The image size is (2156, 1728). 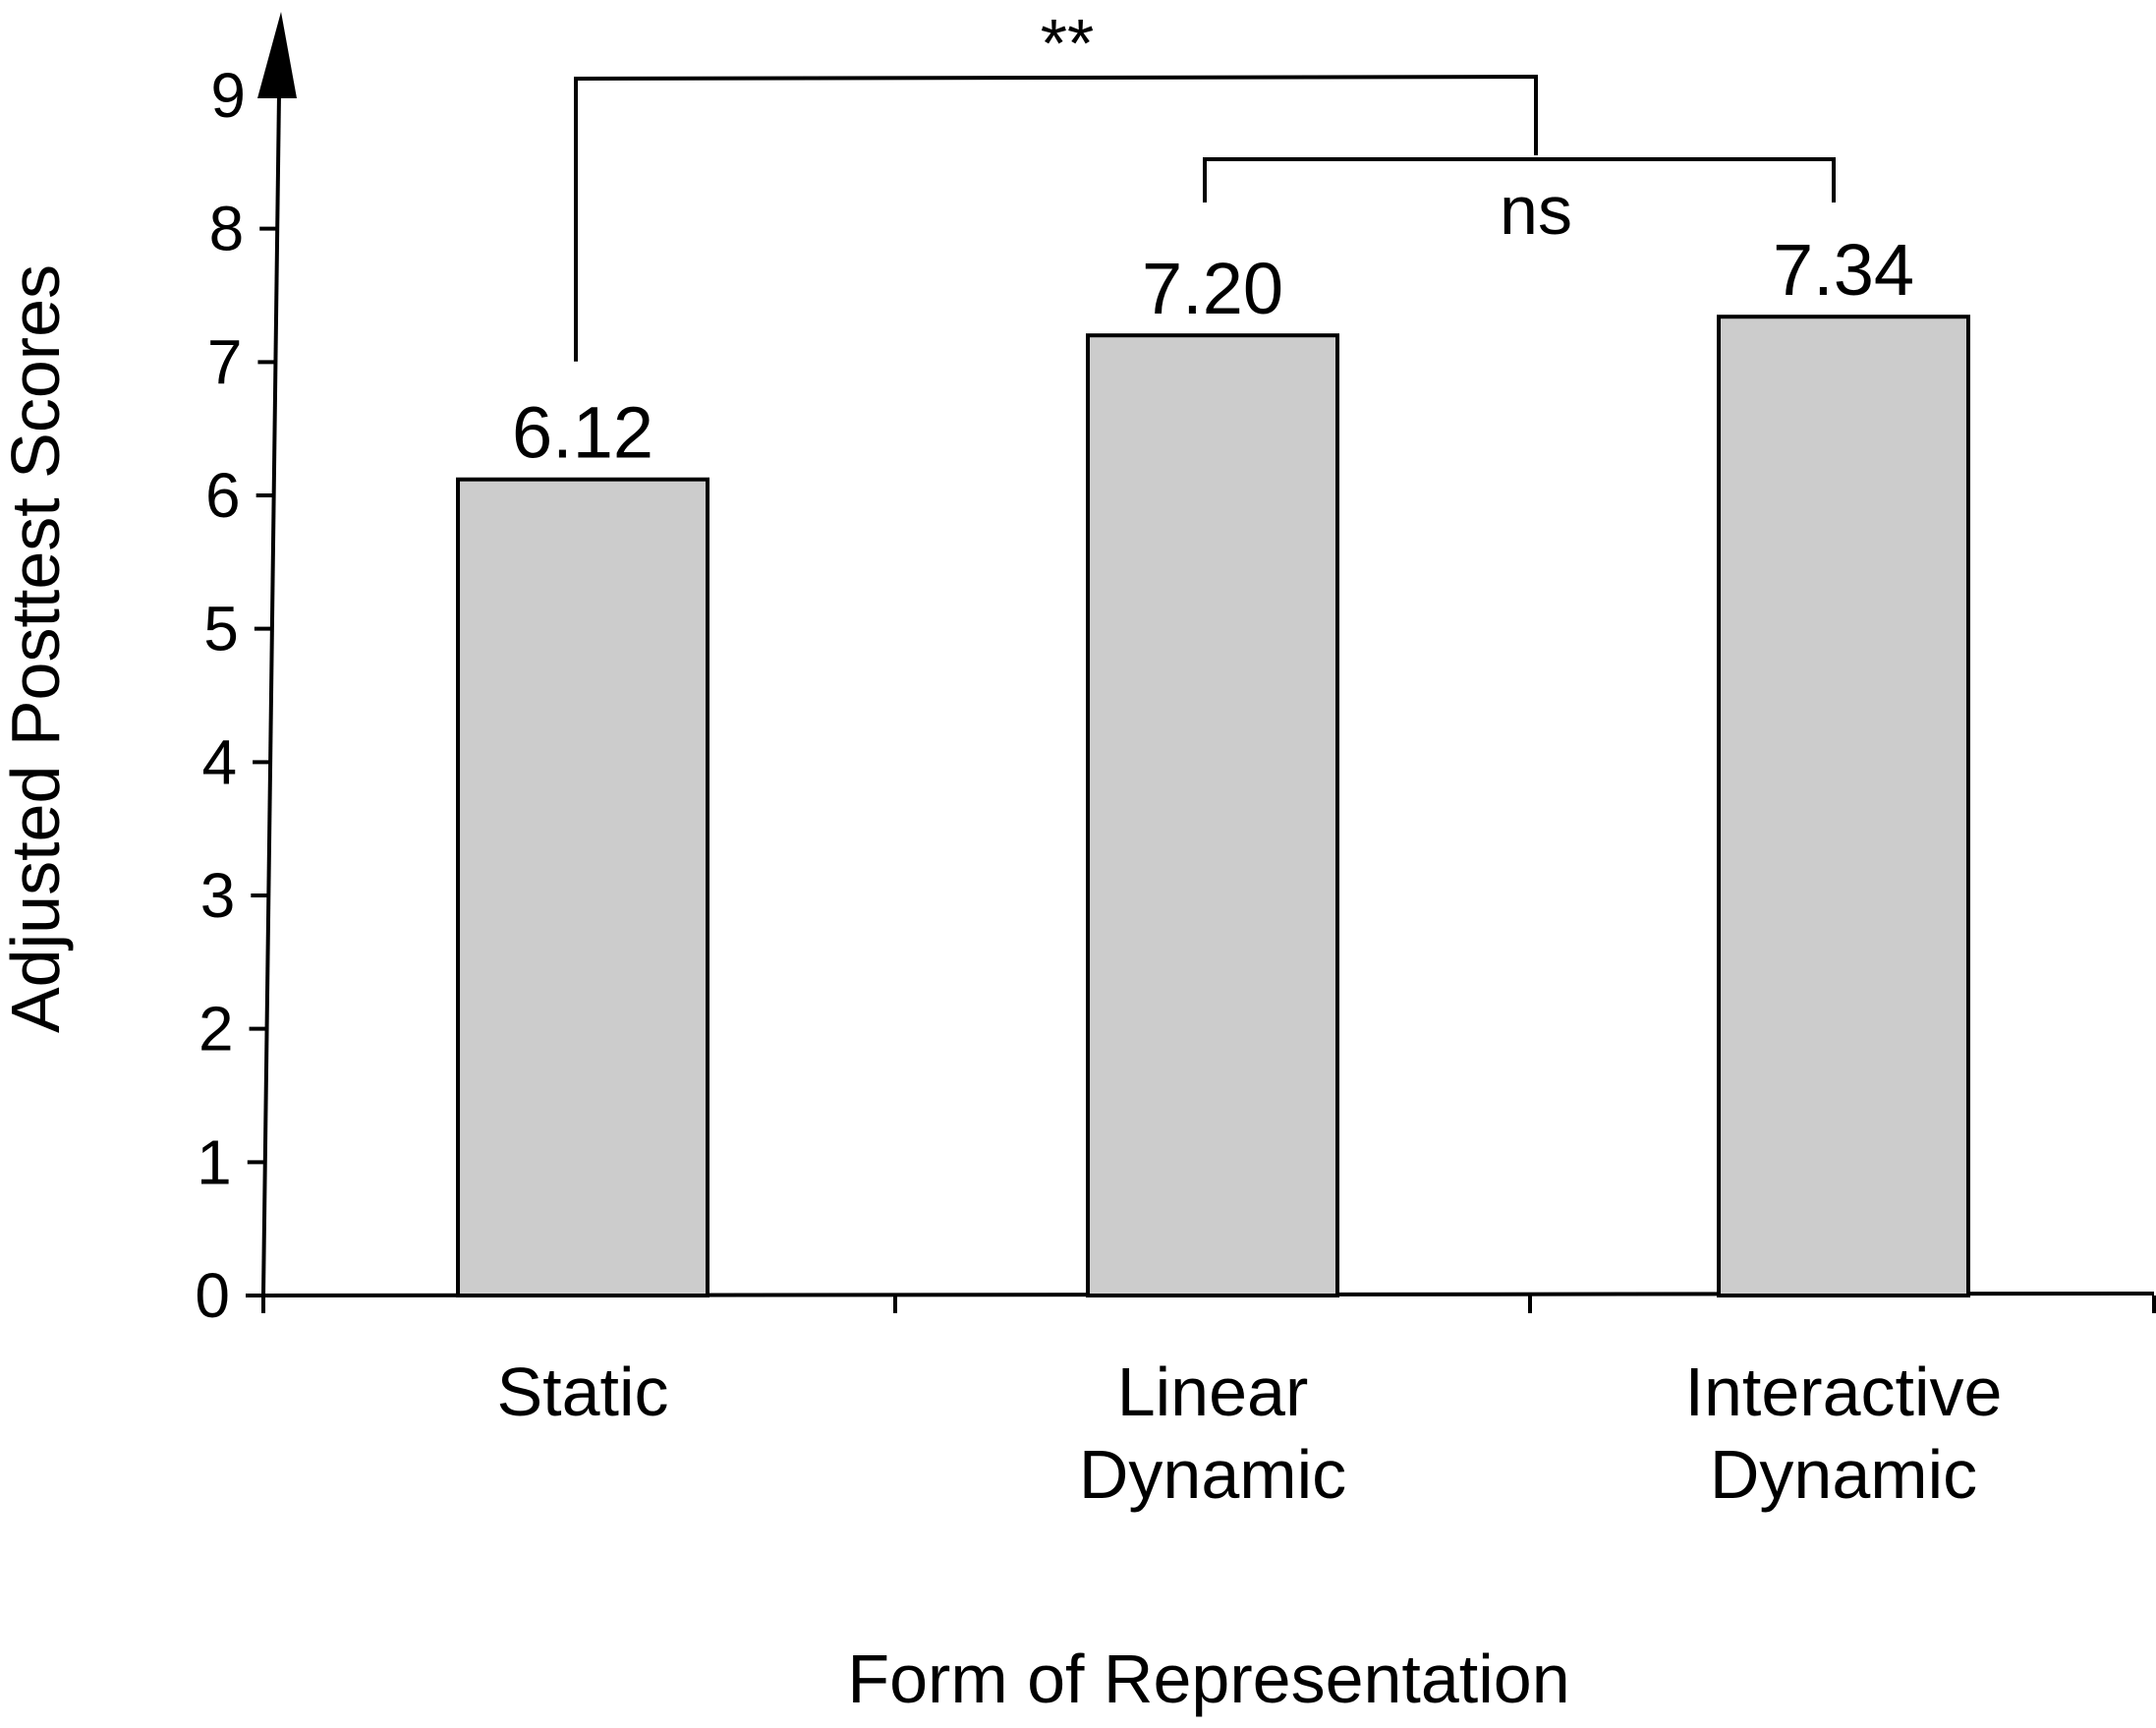 What do you see at coordinates (237, 695) in the screenshot?
I see `y-axis-ticks: 0 1 2 3 4 5 6 7 8 9` at bounding box center [237, 695].